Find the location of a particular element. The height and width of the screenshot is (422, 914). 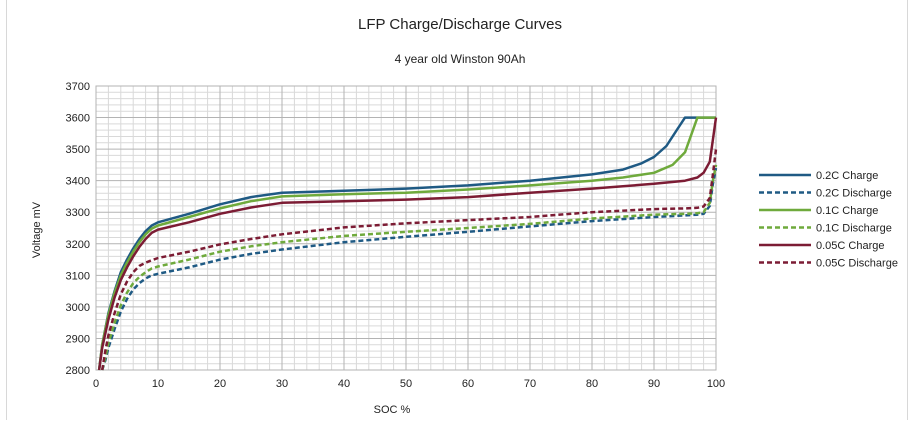

y-tick-label: 3300 is located at coordinates (78, 213).